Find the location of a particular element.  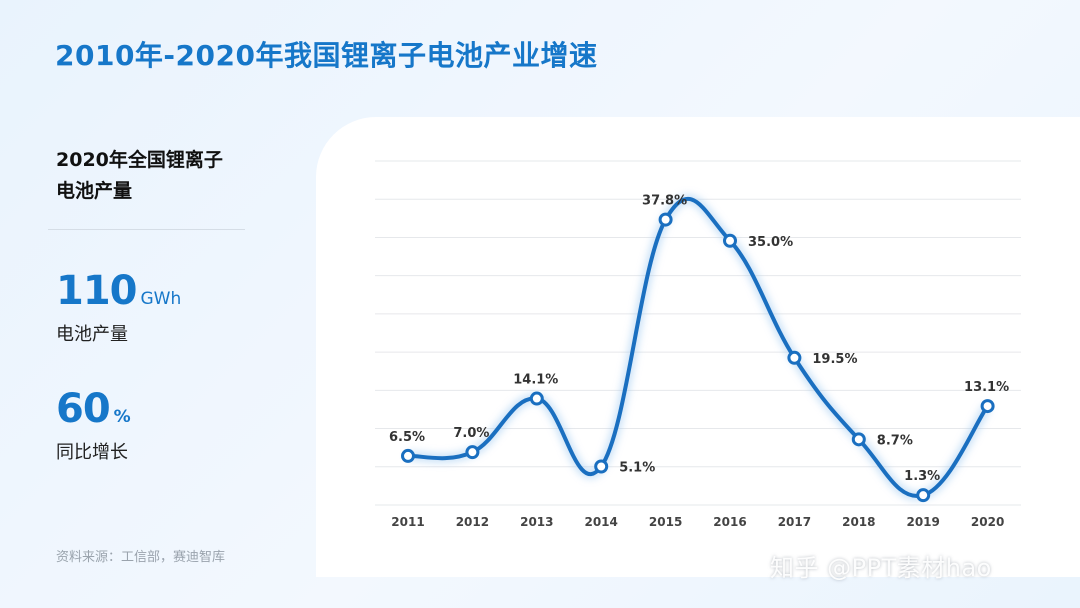

x-tick-label: 2012 is located at coordinates (472, 522).